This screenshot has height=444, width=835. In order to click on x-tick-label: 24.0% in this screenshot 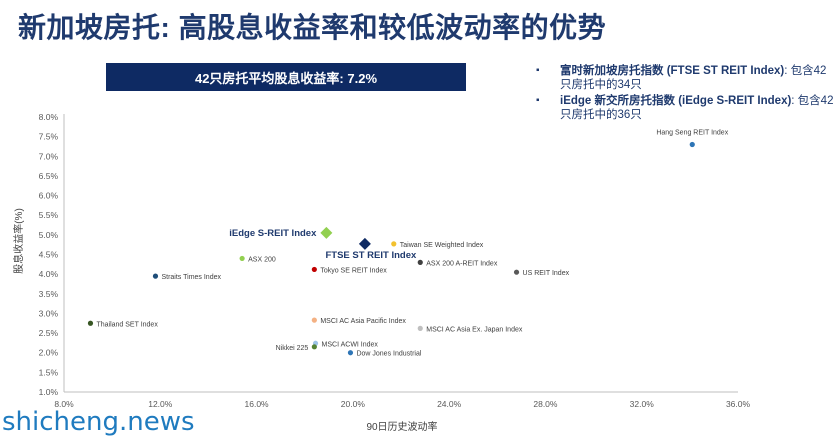, I will do `click(449, 404)`.